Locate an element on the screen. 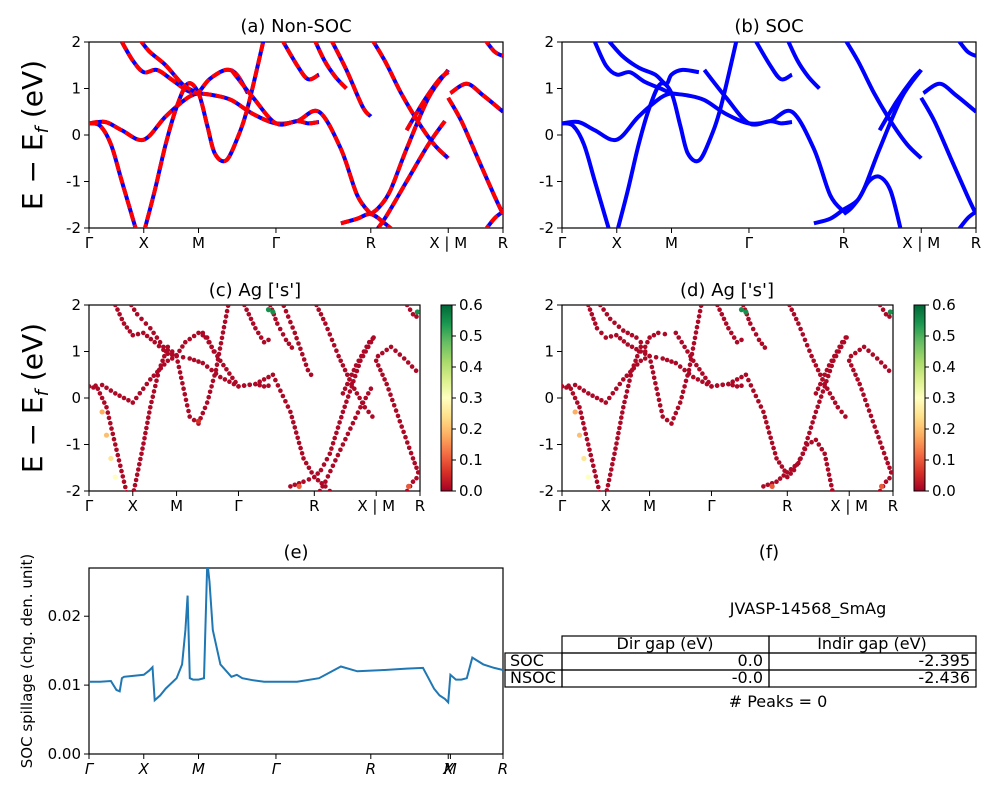  panel-c-plot: -2 -1 0 1 2 Γ X M Γ R X | M R is located at coordinates (245, 405).